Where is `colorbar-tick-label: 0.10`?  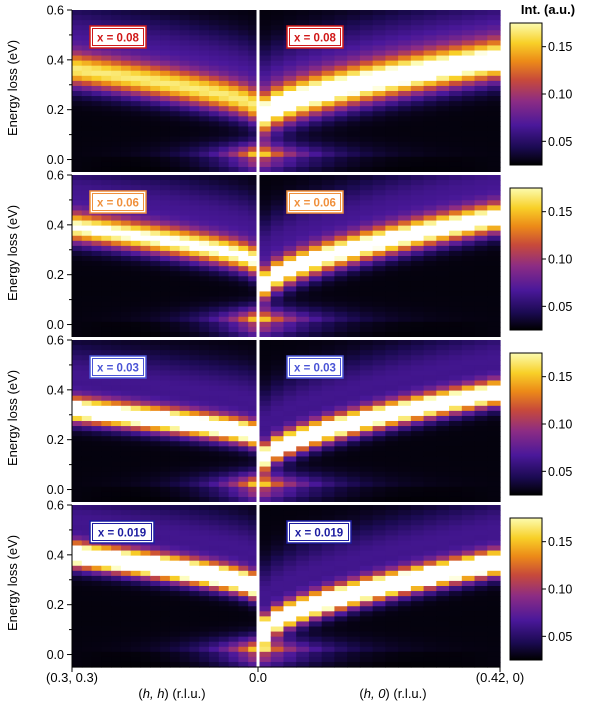 colorbar-tick-label: 0.10 is located at coordinates (560, 260).